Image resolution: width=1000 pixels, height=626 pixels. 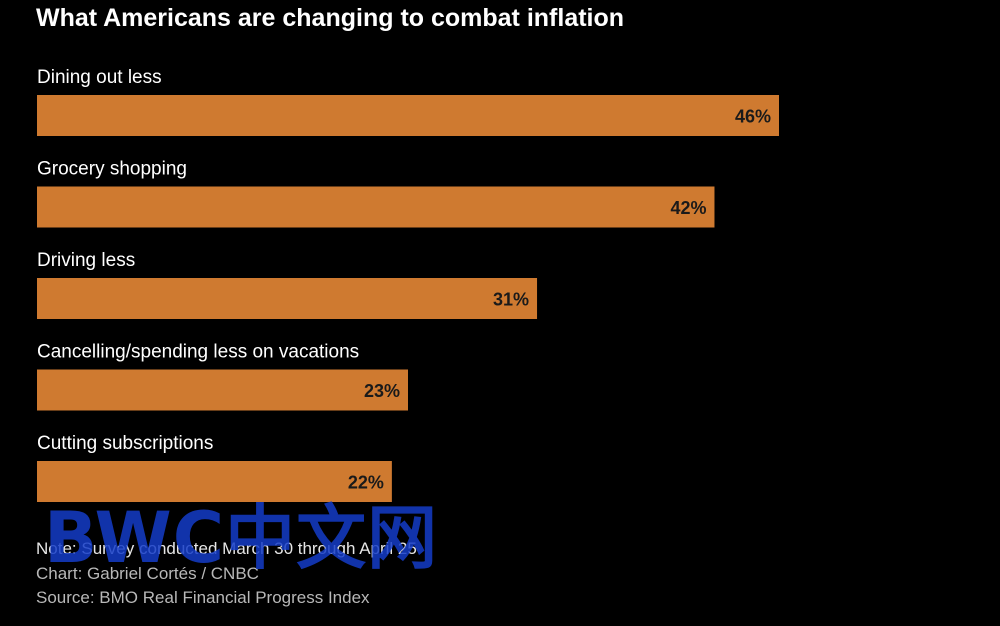 I want to click on value-label: 42%, so click(x=688, y=208).